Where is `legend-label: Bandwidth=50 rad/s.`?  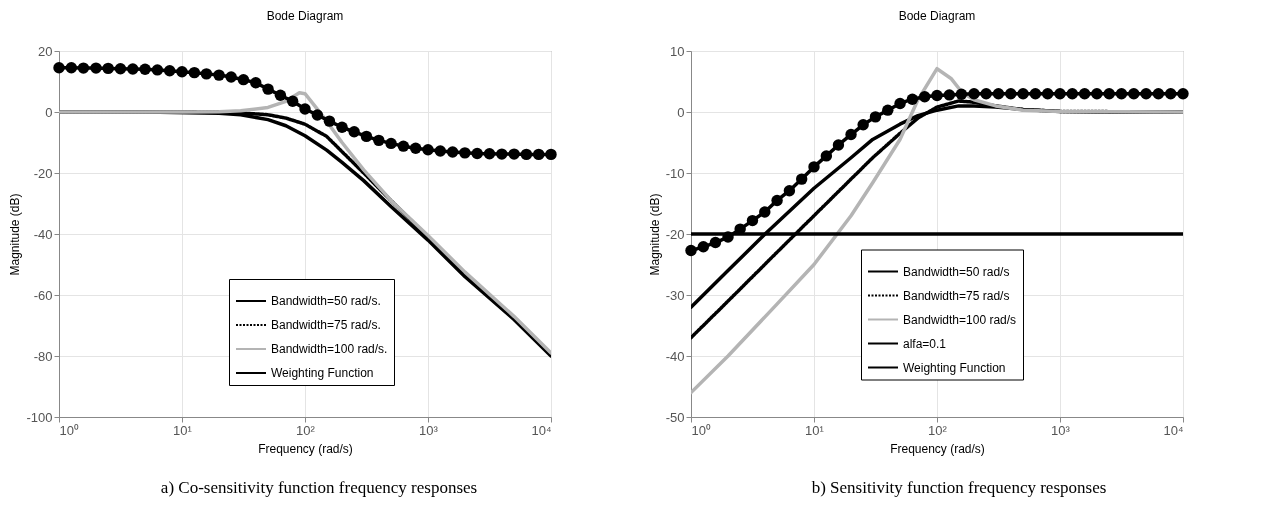
legend-label: Bandwidth=50 rad/s. is located at coordinates (326, 301).